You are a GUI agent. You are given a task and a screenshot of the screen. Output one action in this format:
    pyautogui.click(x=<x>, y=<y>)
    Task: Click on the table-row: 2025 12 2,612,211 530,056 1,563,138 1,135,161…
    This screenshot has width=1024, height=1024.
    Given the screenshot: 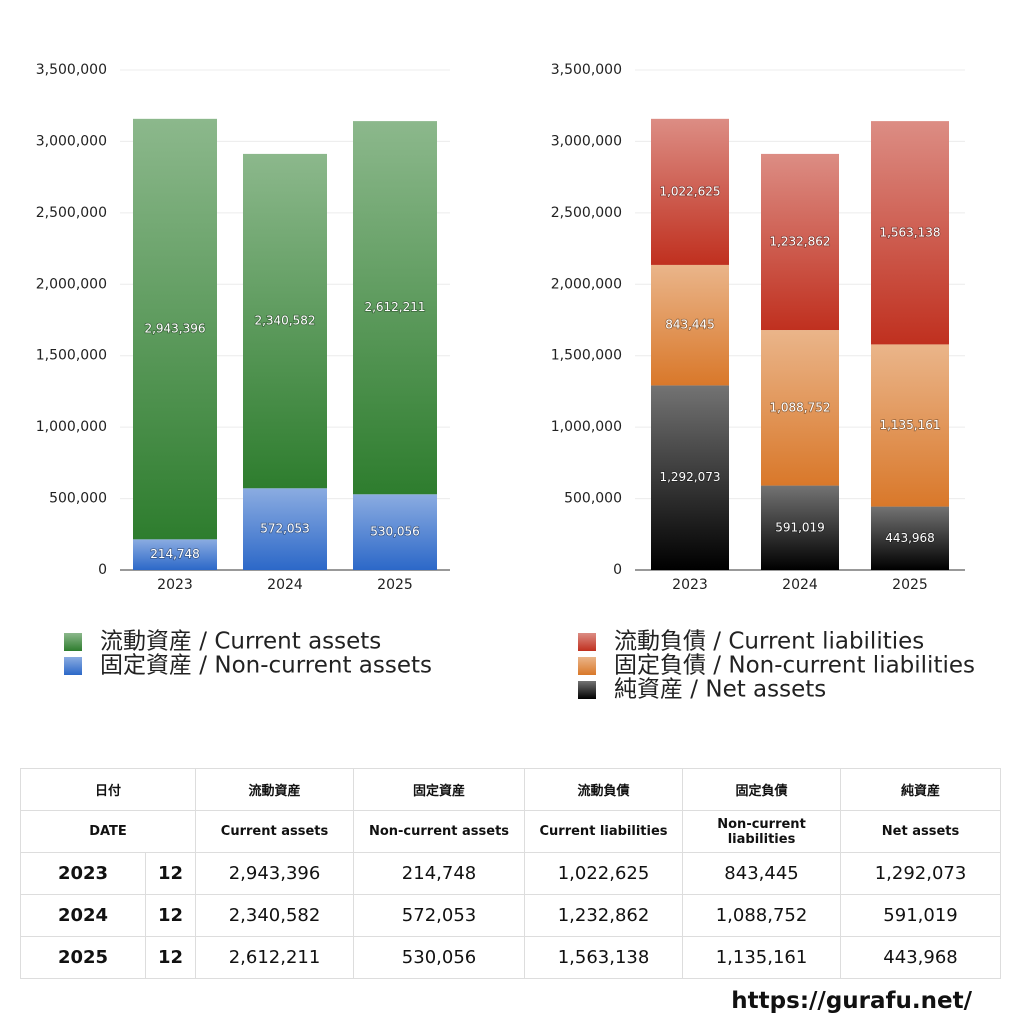 What is the action you would take?
    pyautogui.click(x=511, y=957)
    